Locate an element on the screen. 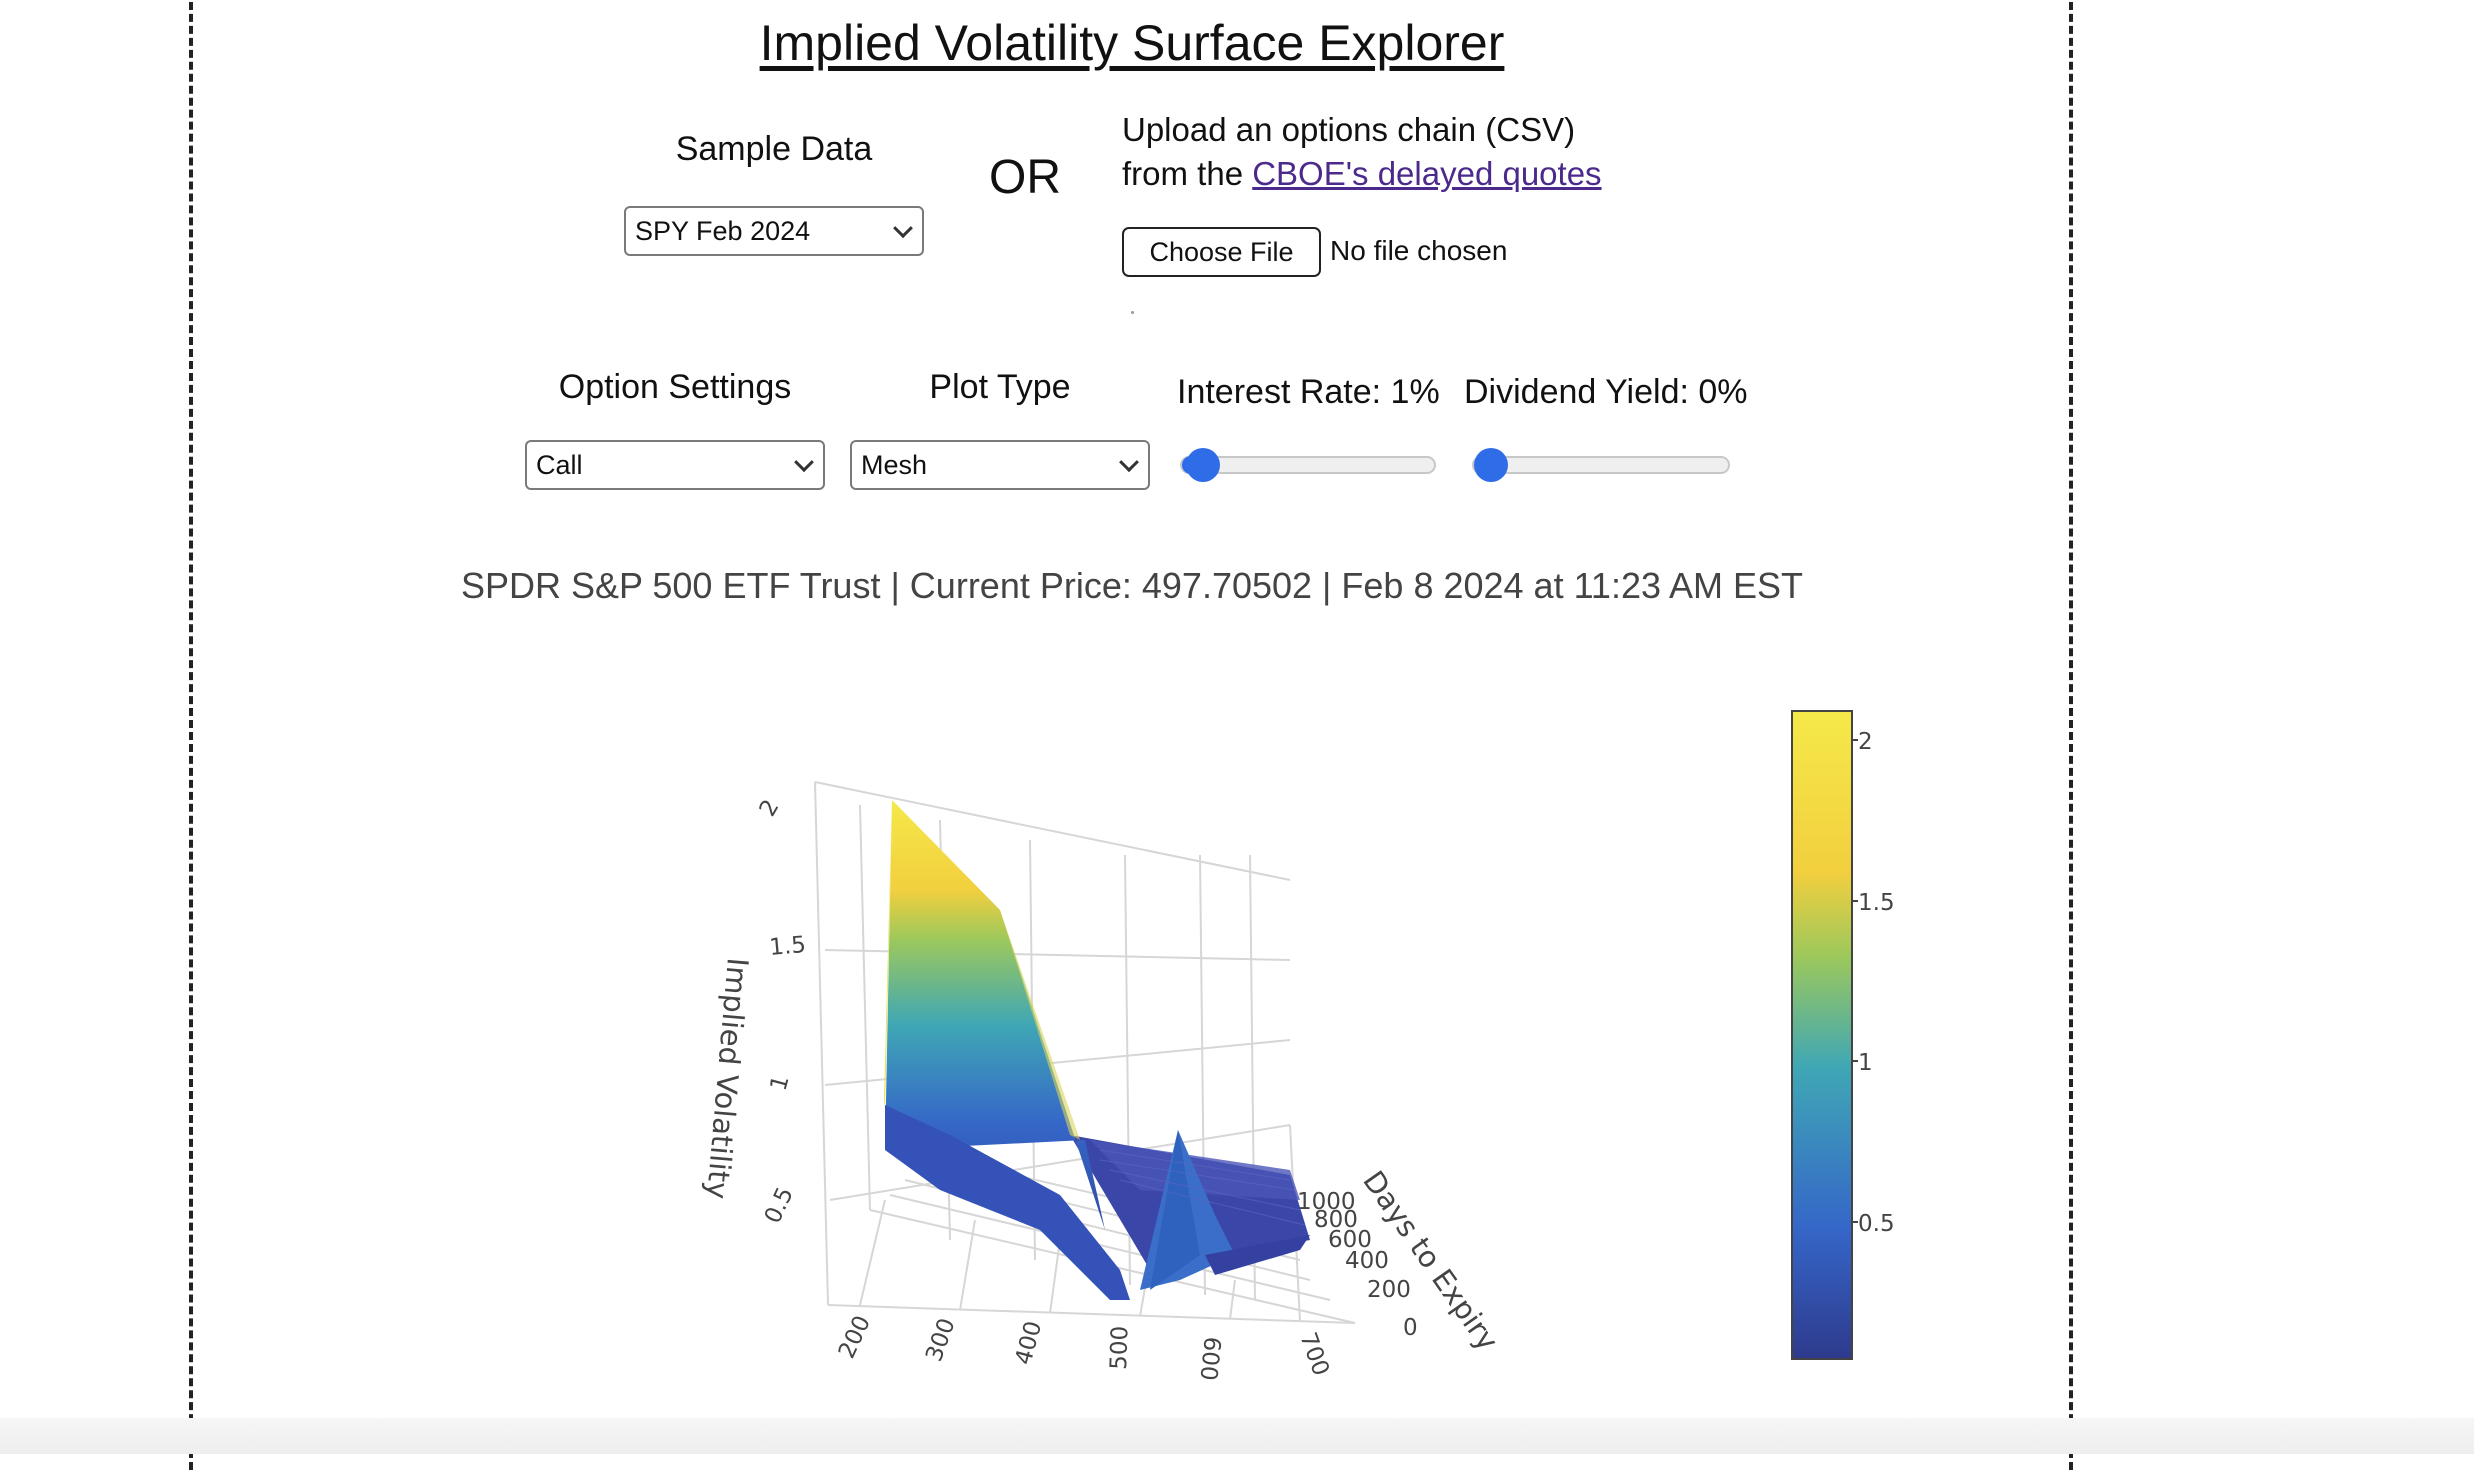 The image size is (2474, 1470). z-tick-label: 1 is located at coordinates (780, 1083).